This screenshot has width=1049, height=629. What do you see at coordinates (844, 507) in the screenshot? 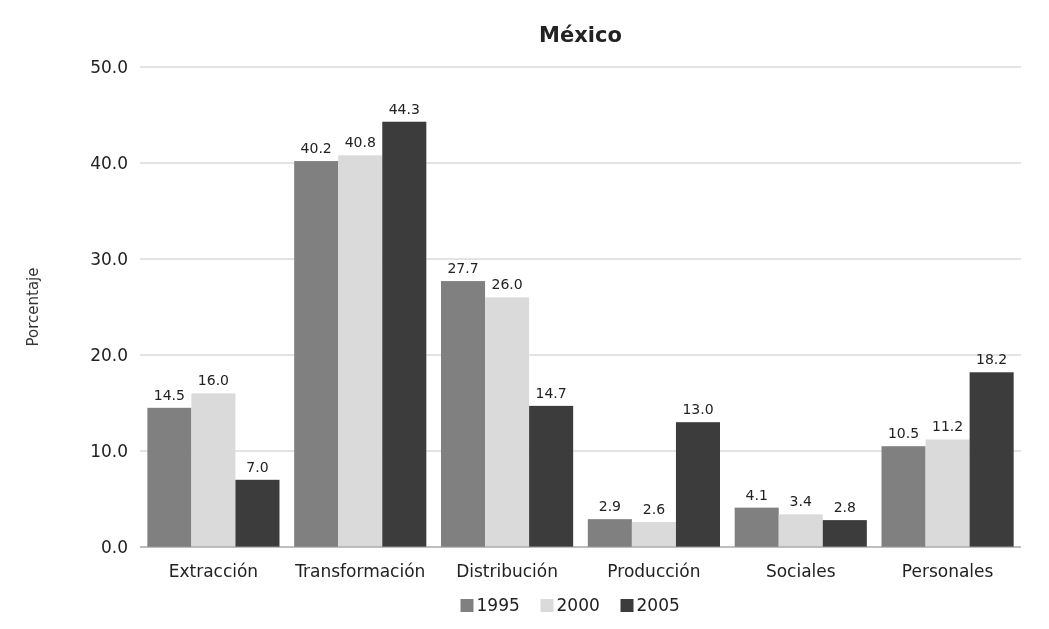
I see `data-label: 2.8` at bounding box center [844, 507].